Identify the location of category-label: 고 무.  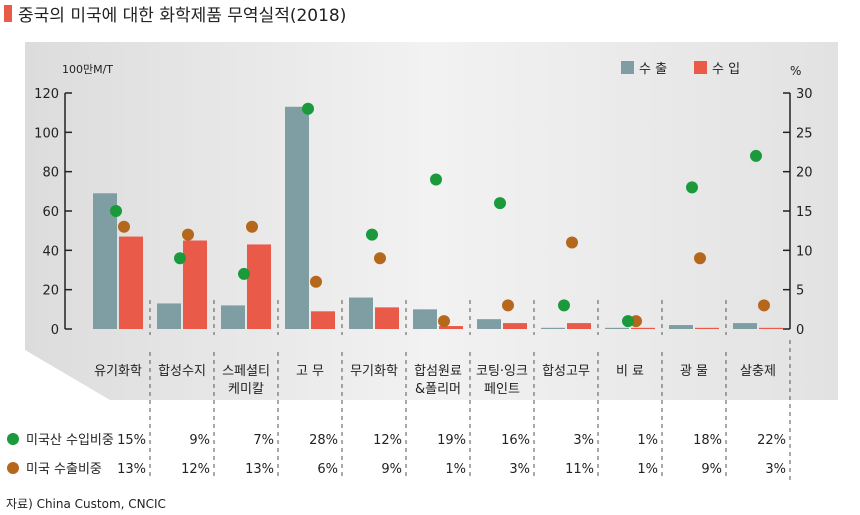
(310, 371).